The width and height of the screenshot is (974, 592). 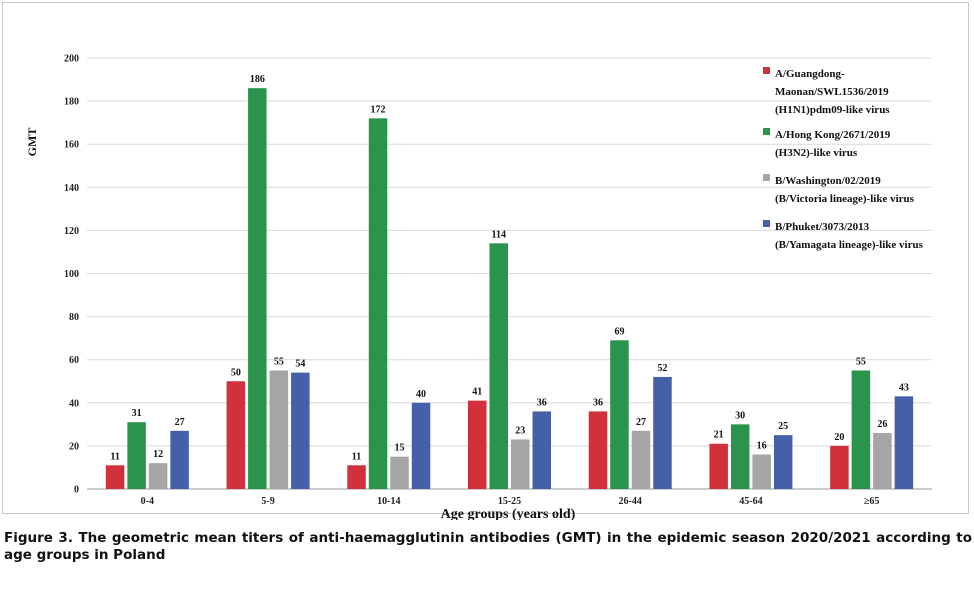 What do you see at coordinates (499, 234) in the screenshot?
I see `data-label: 114` at bounding box center [499, 234].